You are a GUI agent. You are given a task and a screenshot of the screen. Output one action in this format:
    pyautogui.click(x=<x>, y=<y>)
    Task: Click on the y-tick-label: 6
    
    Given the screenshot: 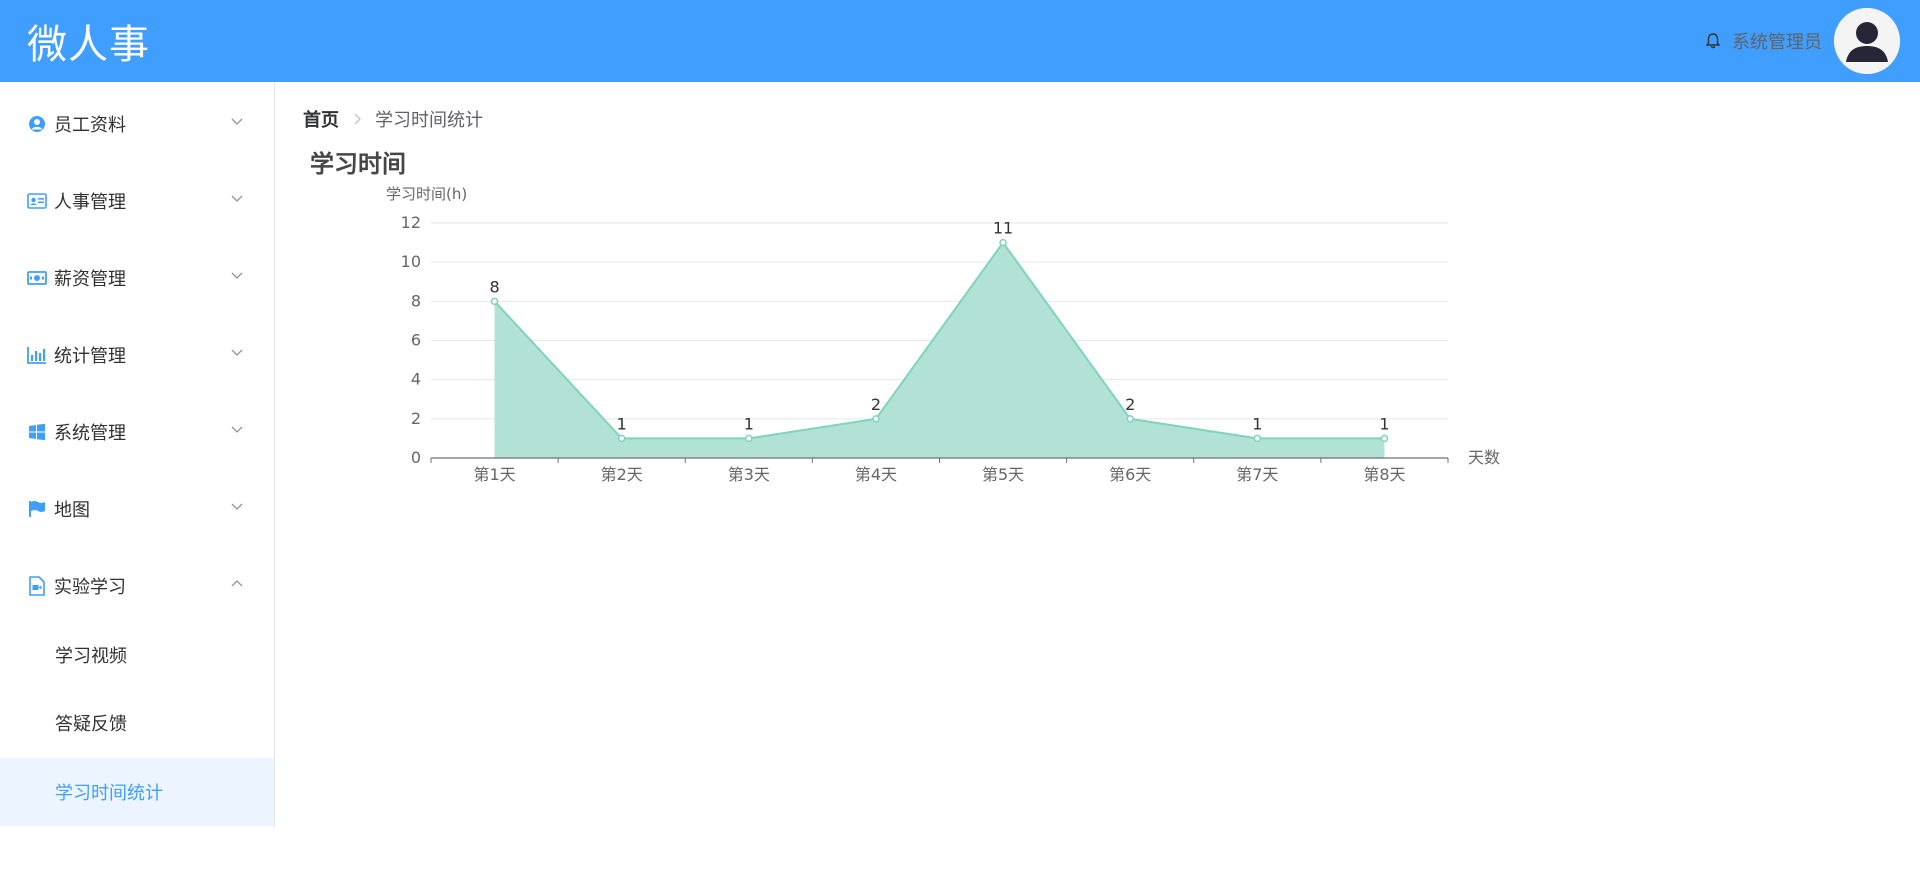 What is the action you would take?
    pyautogui.click(x=416, y=340)
    